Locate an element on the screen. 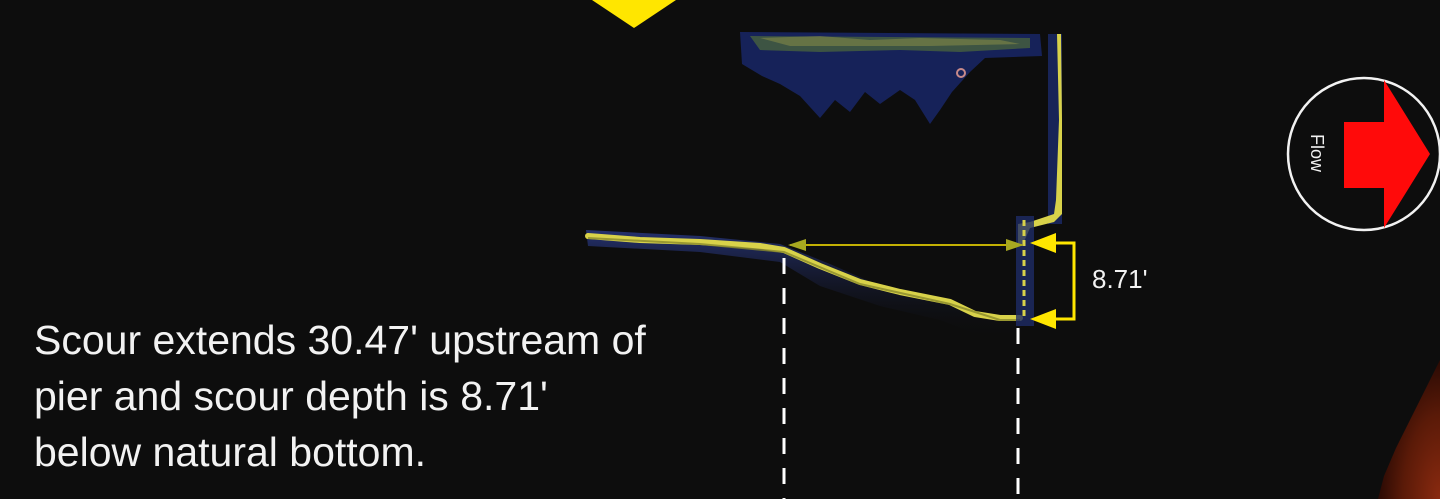 The width and height of the screenshot is (1440, 499). caption-line-2: pier and scour depth is 8.71' is located at coordinates (291, 396).